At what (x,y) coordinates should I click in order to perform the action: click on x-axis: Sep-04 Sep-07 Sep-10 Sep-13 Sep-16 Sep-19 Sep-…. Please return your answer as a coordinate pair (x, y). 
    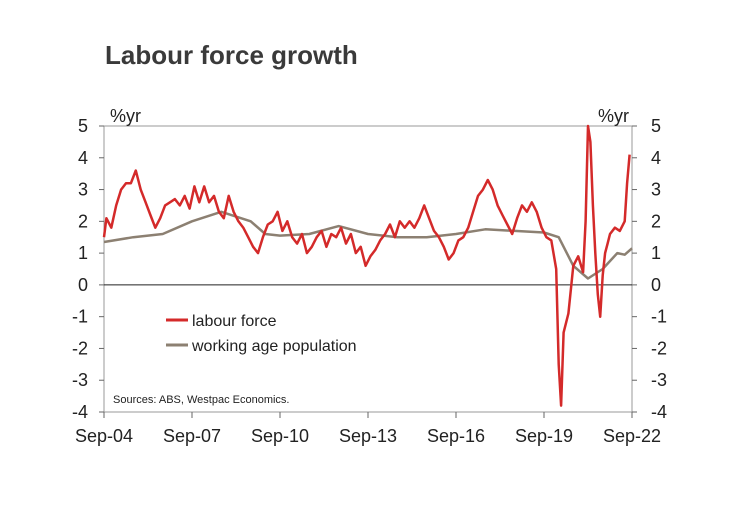
    Looking at the image, I should click on (368, 429).